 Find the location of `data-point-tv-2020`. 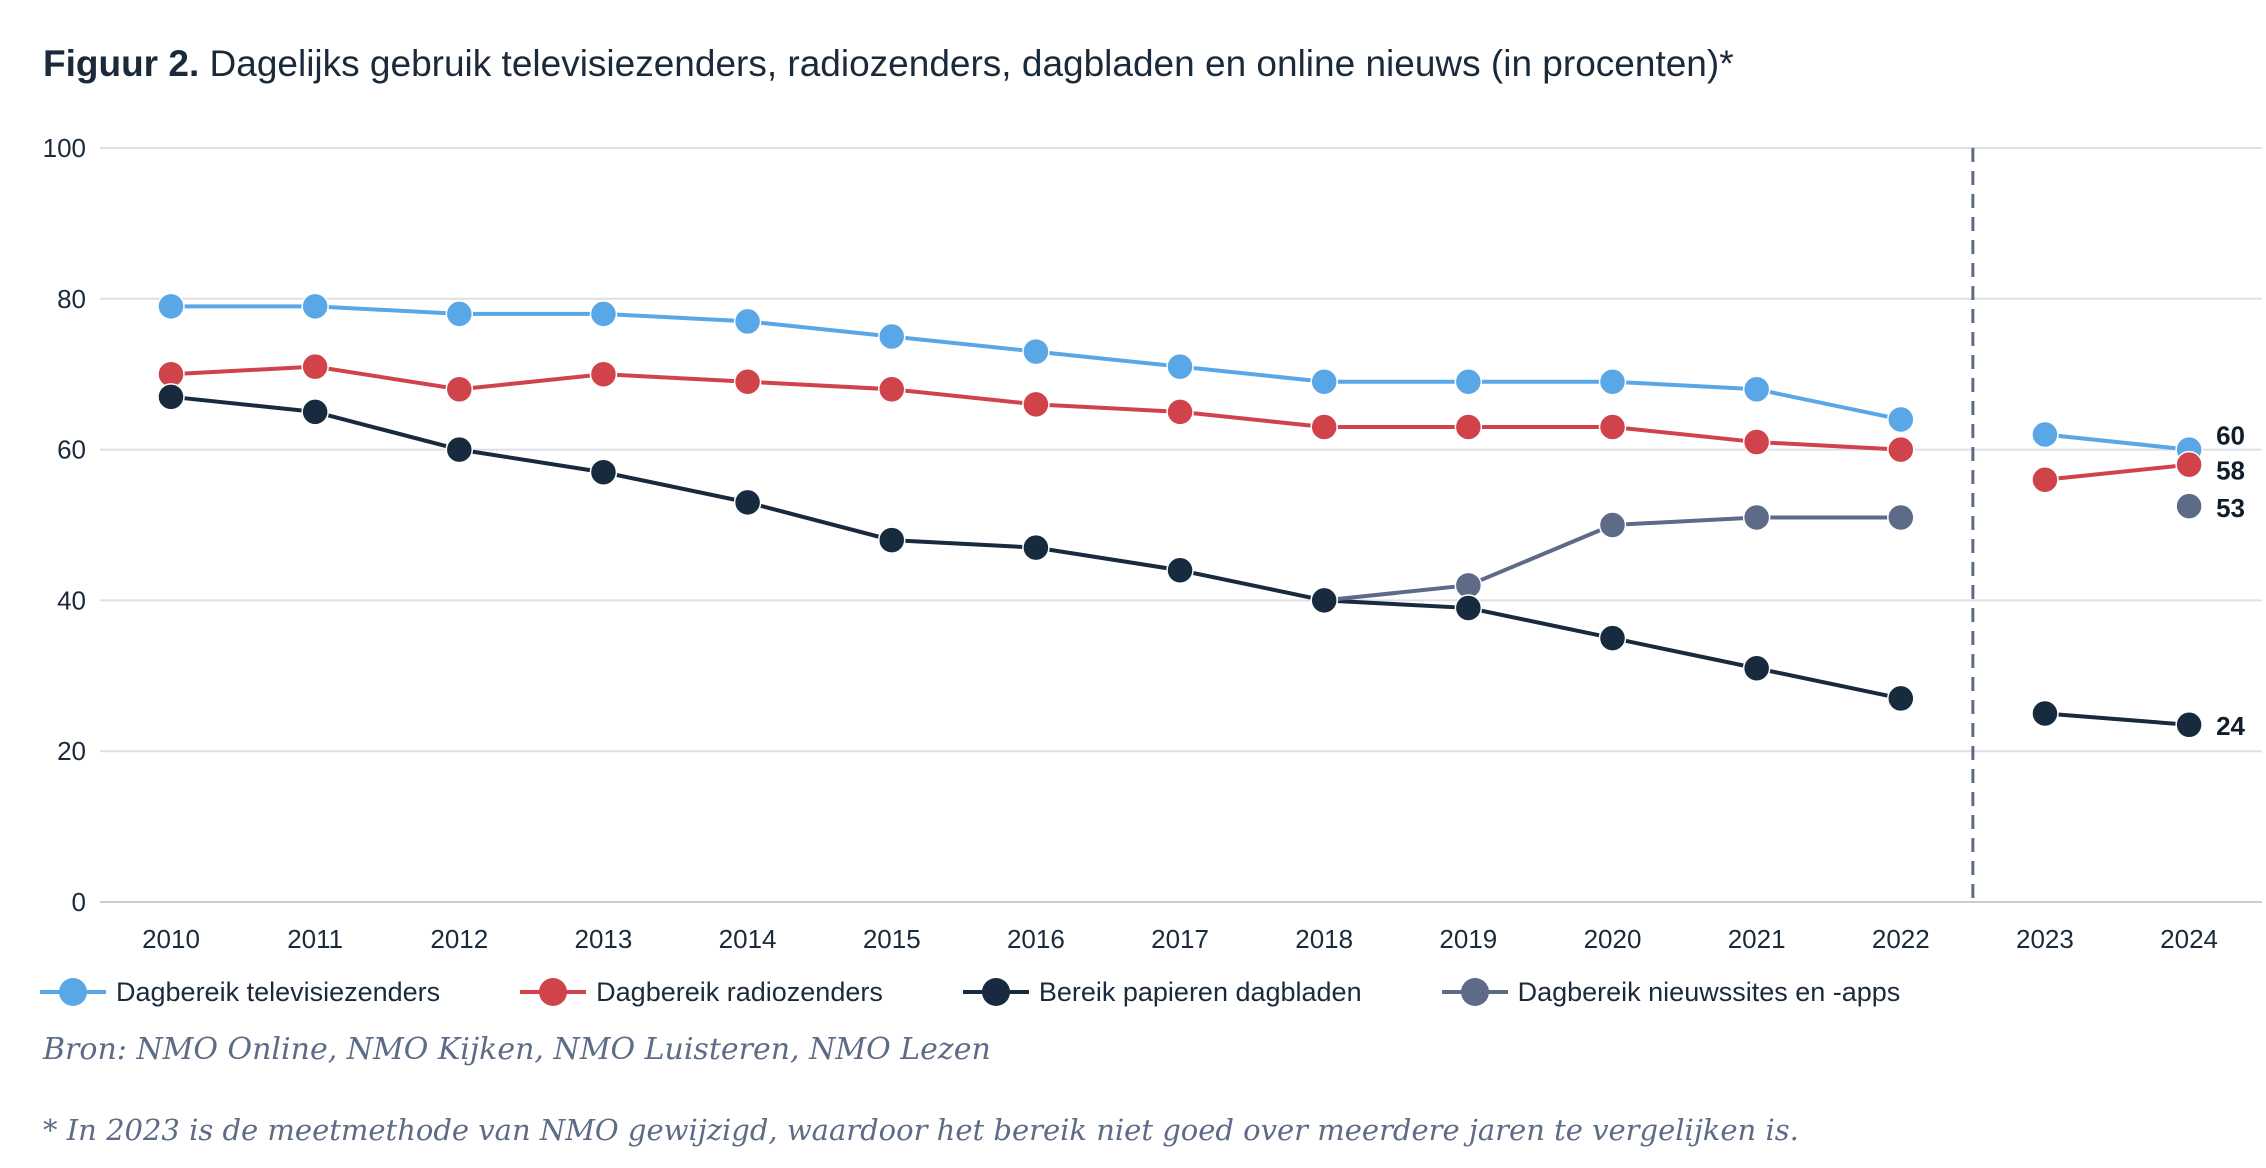

data-point-tv-2020 is located at coordinates (1612, 381).